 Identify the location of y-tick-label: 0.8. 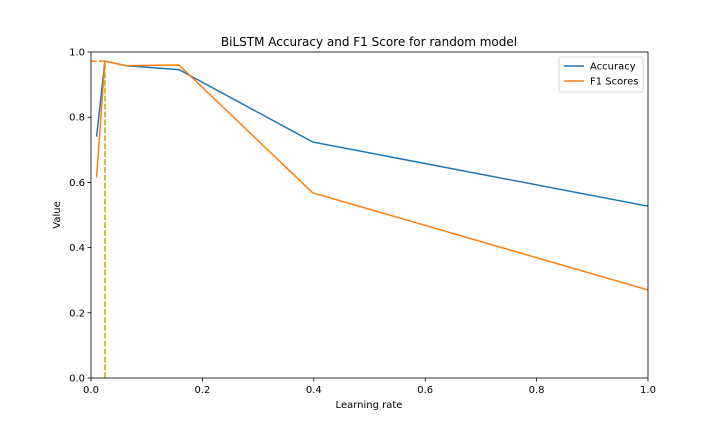
(77, 118).